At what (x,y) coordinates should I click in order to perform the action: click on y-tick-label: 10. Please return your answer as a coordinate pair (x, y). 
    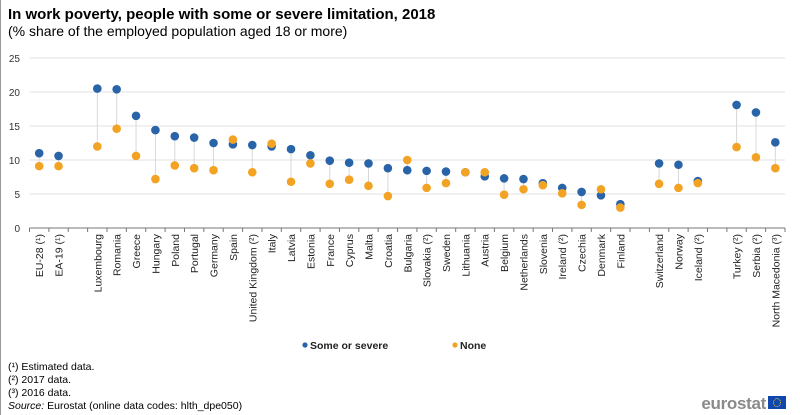
    Looking at the image, I should click on (15, 161).